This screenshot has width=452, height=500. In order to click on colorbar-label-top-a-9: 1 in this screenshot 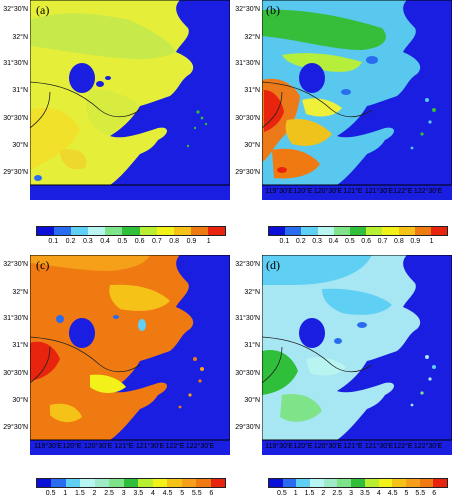, I will do `click(208, 241)`.